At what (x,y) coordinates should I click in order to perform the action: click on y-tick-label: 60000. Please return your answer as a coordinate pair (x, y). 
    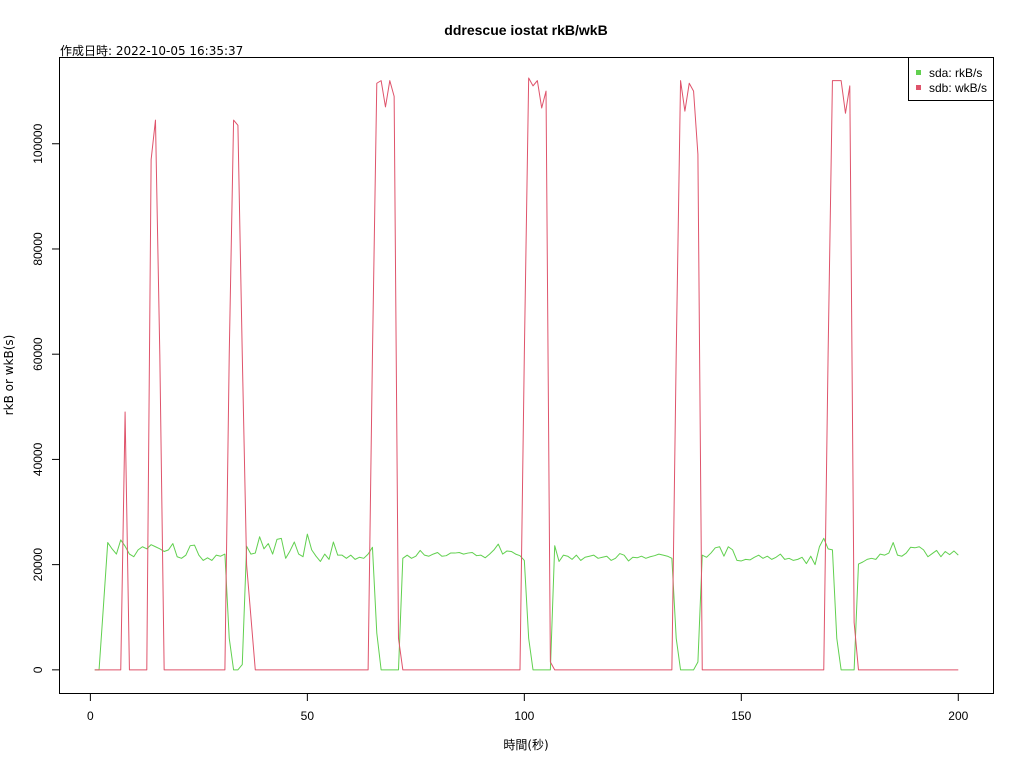
    Looking at the image, I should click on (38, 354).